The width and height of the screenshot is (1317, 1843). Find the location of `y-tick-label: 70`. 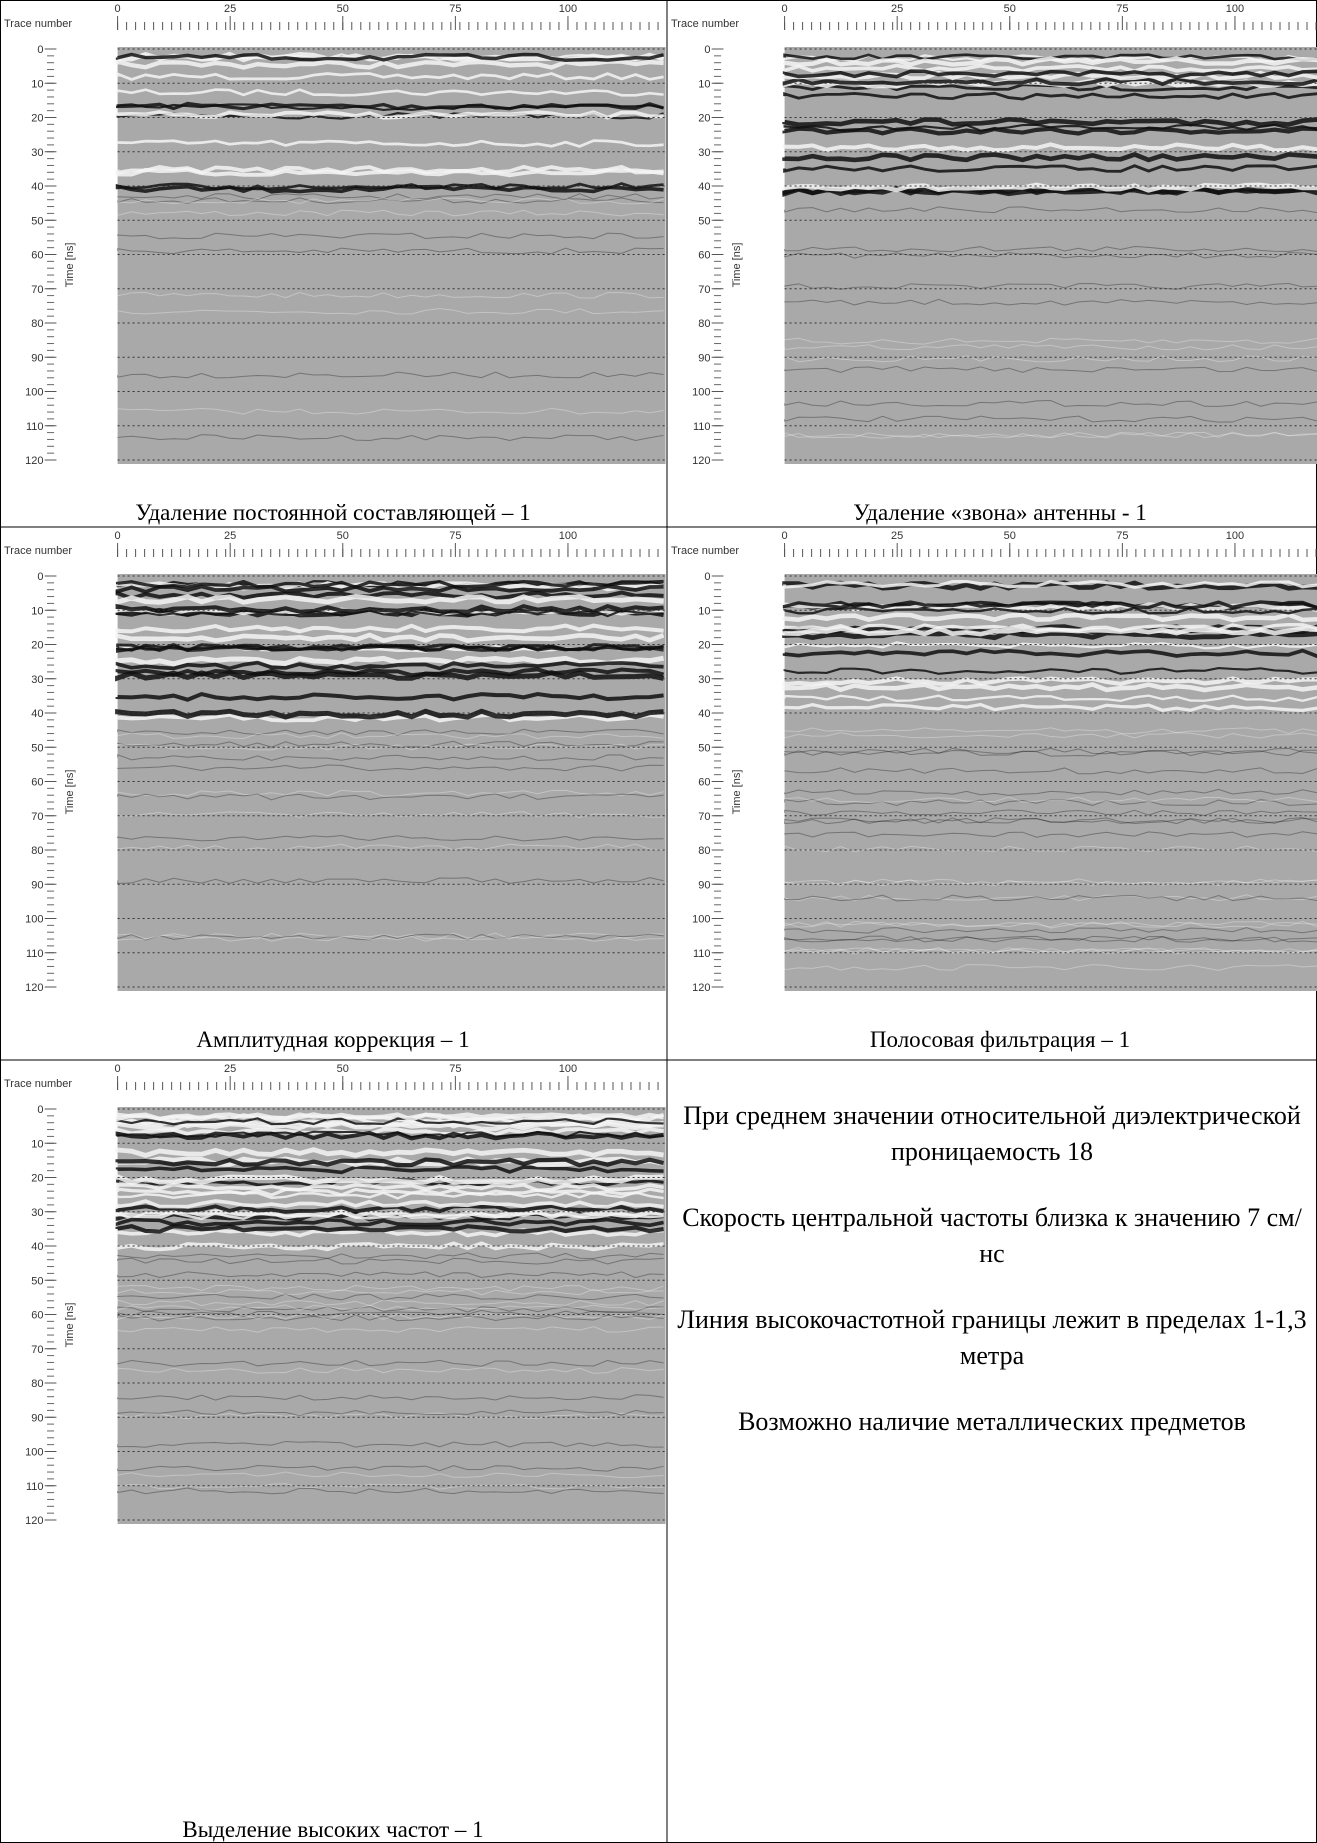

y-tick-label: 70 is located at coordinates (704, 817).